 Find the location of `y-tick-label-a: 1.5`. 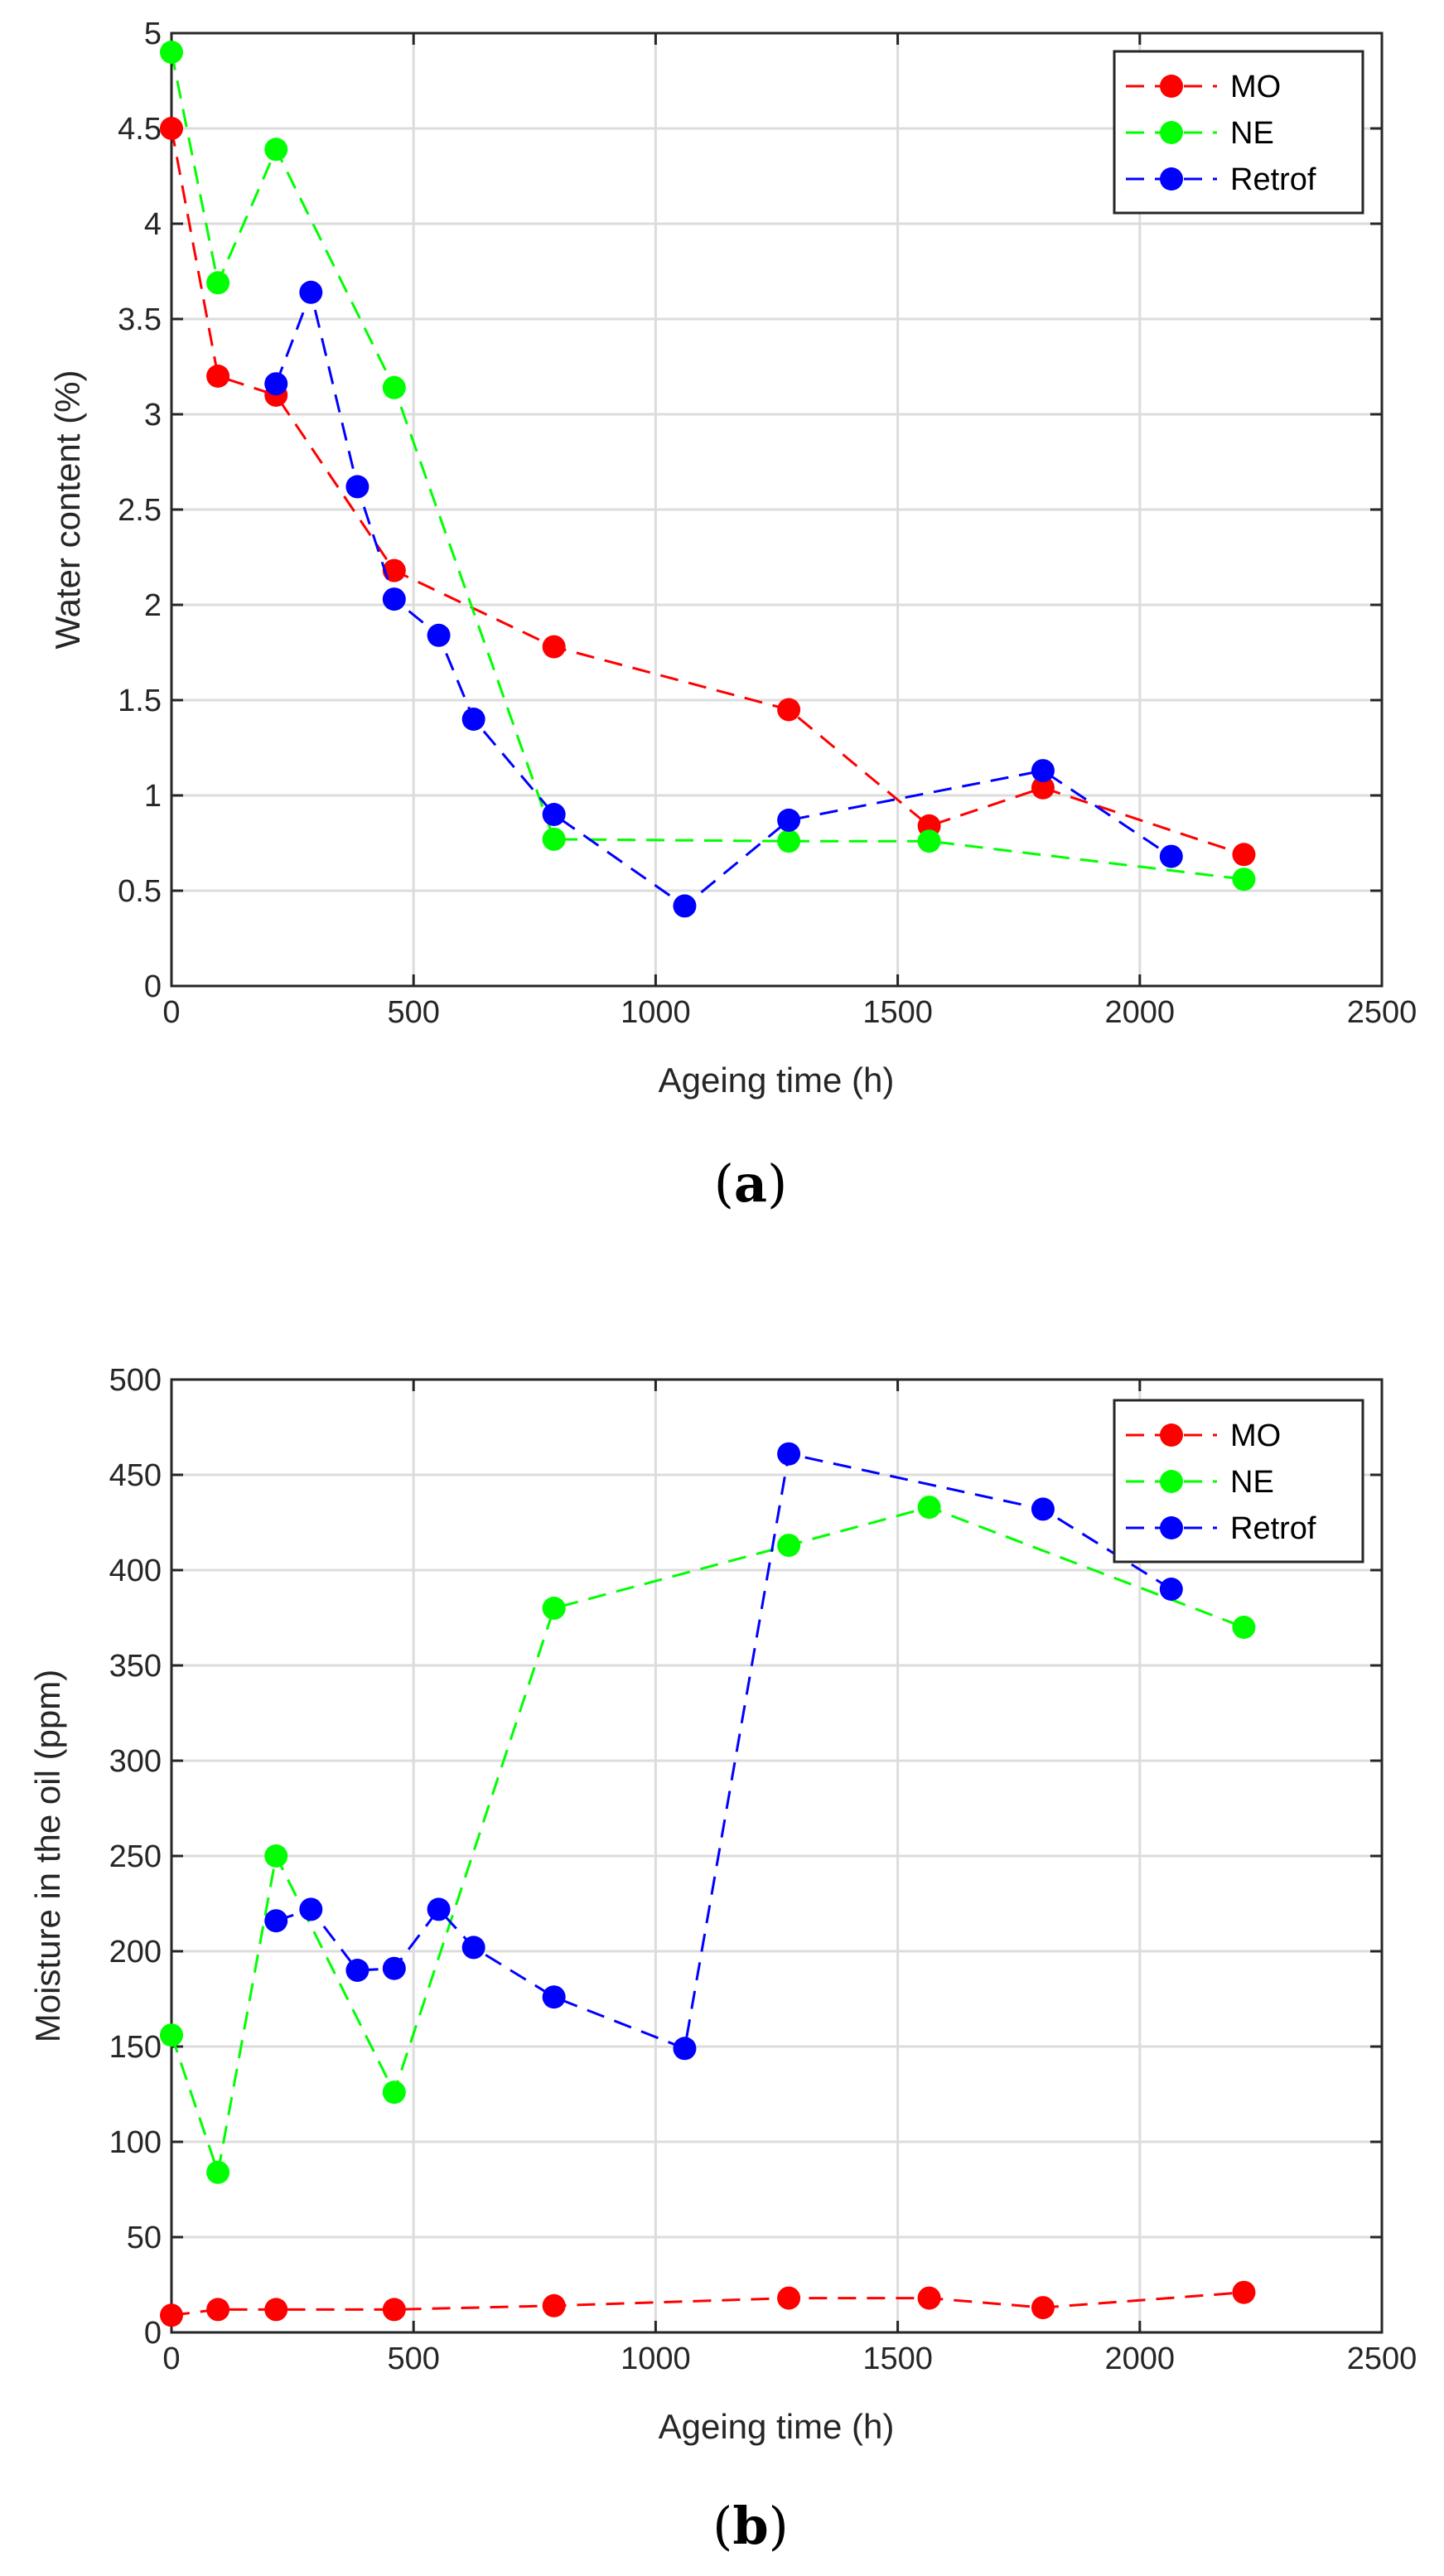

y-tick-label-a: 1.5 is located at coordinates (140, 701).